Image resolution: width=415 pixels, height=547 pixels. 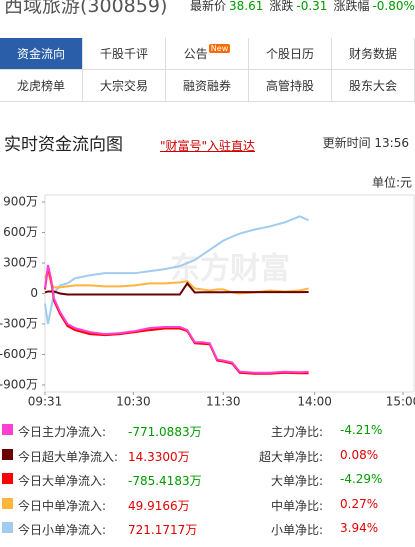 I want to click on legend-label: 今日大单净流入:, so click(x=62, y=481).